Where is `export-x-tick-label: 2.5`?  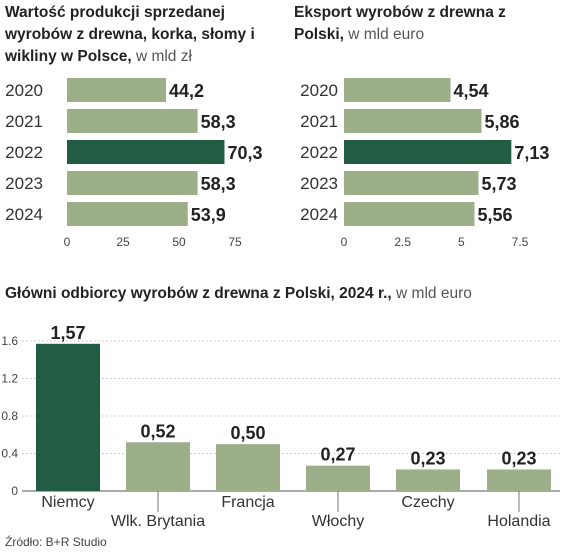
export-x-tick-label: 2.5 is located at coordinates (402, 242).